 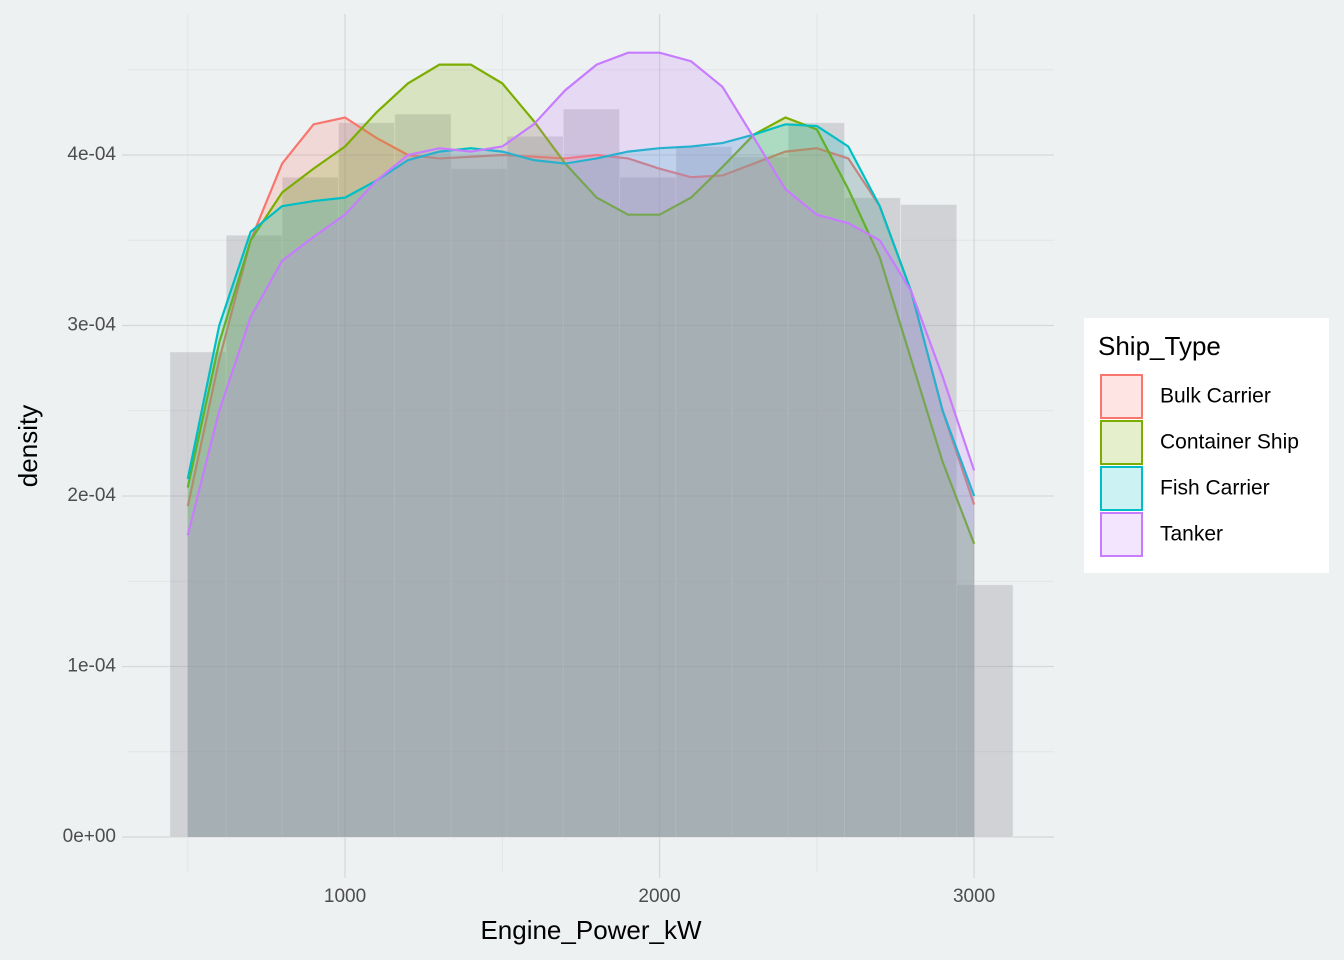 I want to click on y-tick-label: 3e-04, so click(x=91, y=325).